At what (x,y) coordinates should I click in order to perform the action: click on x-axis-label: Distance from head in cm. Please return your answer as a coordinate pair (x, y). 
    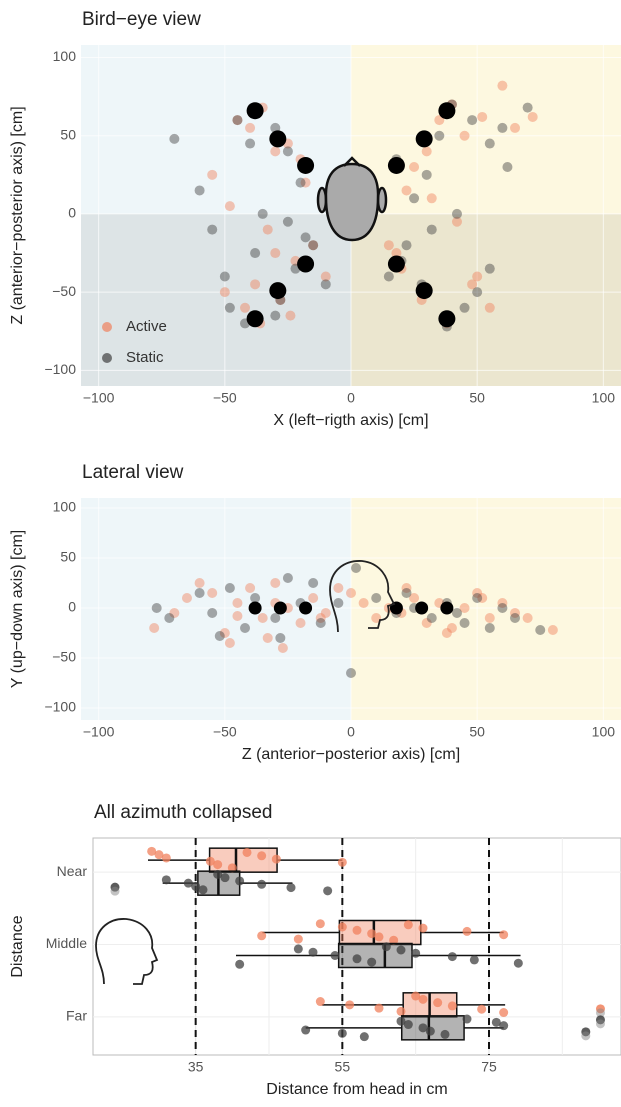
    Looking at the image, I should click on (356, 1089).